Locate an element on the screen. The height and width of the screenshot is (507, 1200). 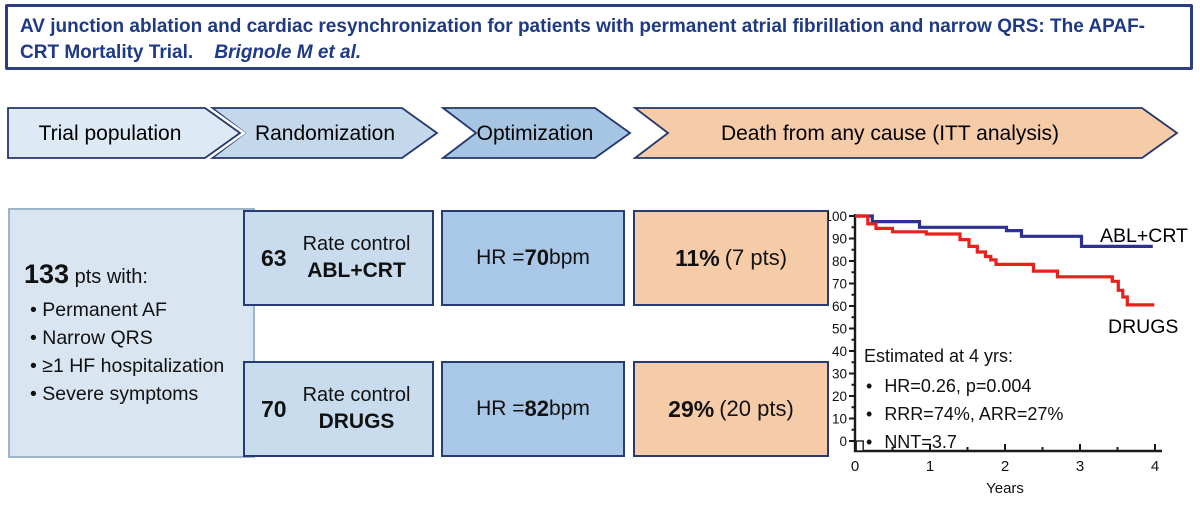
y-tick-label: 90 is located at coordinates (839, 239).